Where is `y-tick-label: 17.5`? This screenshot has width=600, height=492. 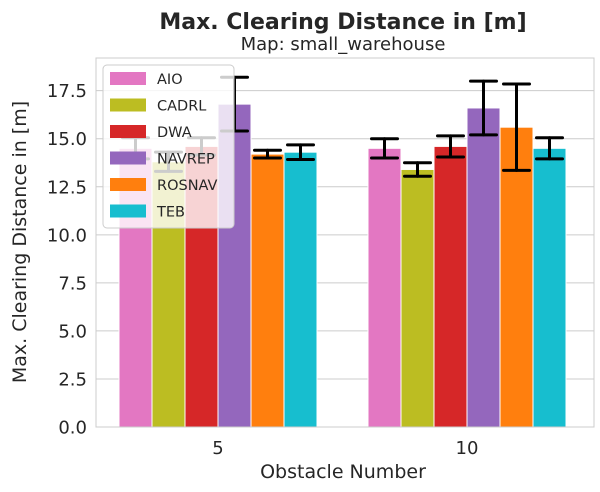 y-tick-label: 17.5 is located at coordinates (67, 91).